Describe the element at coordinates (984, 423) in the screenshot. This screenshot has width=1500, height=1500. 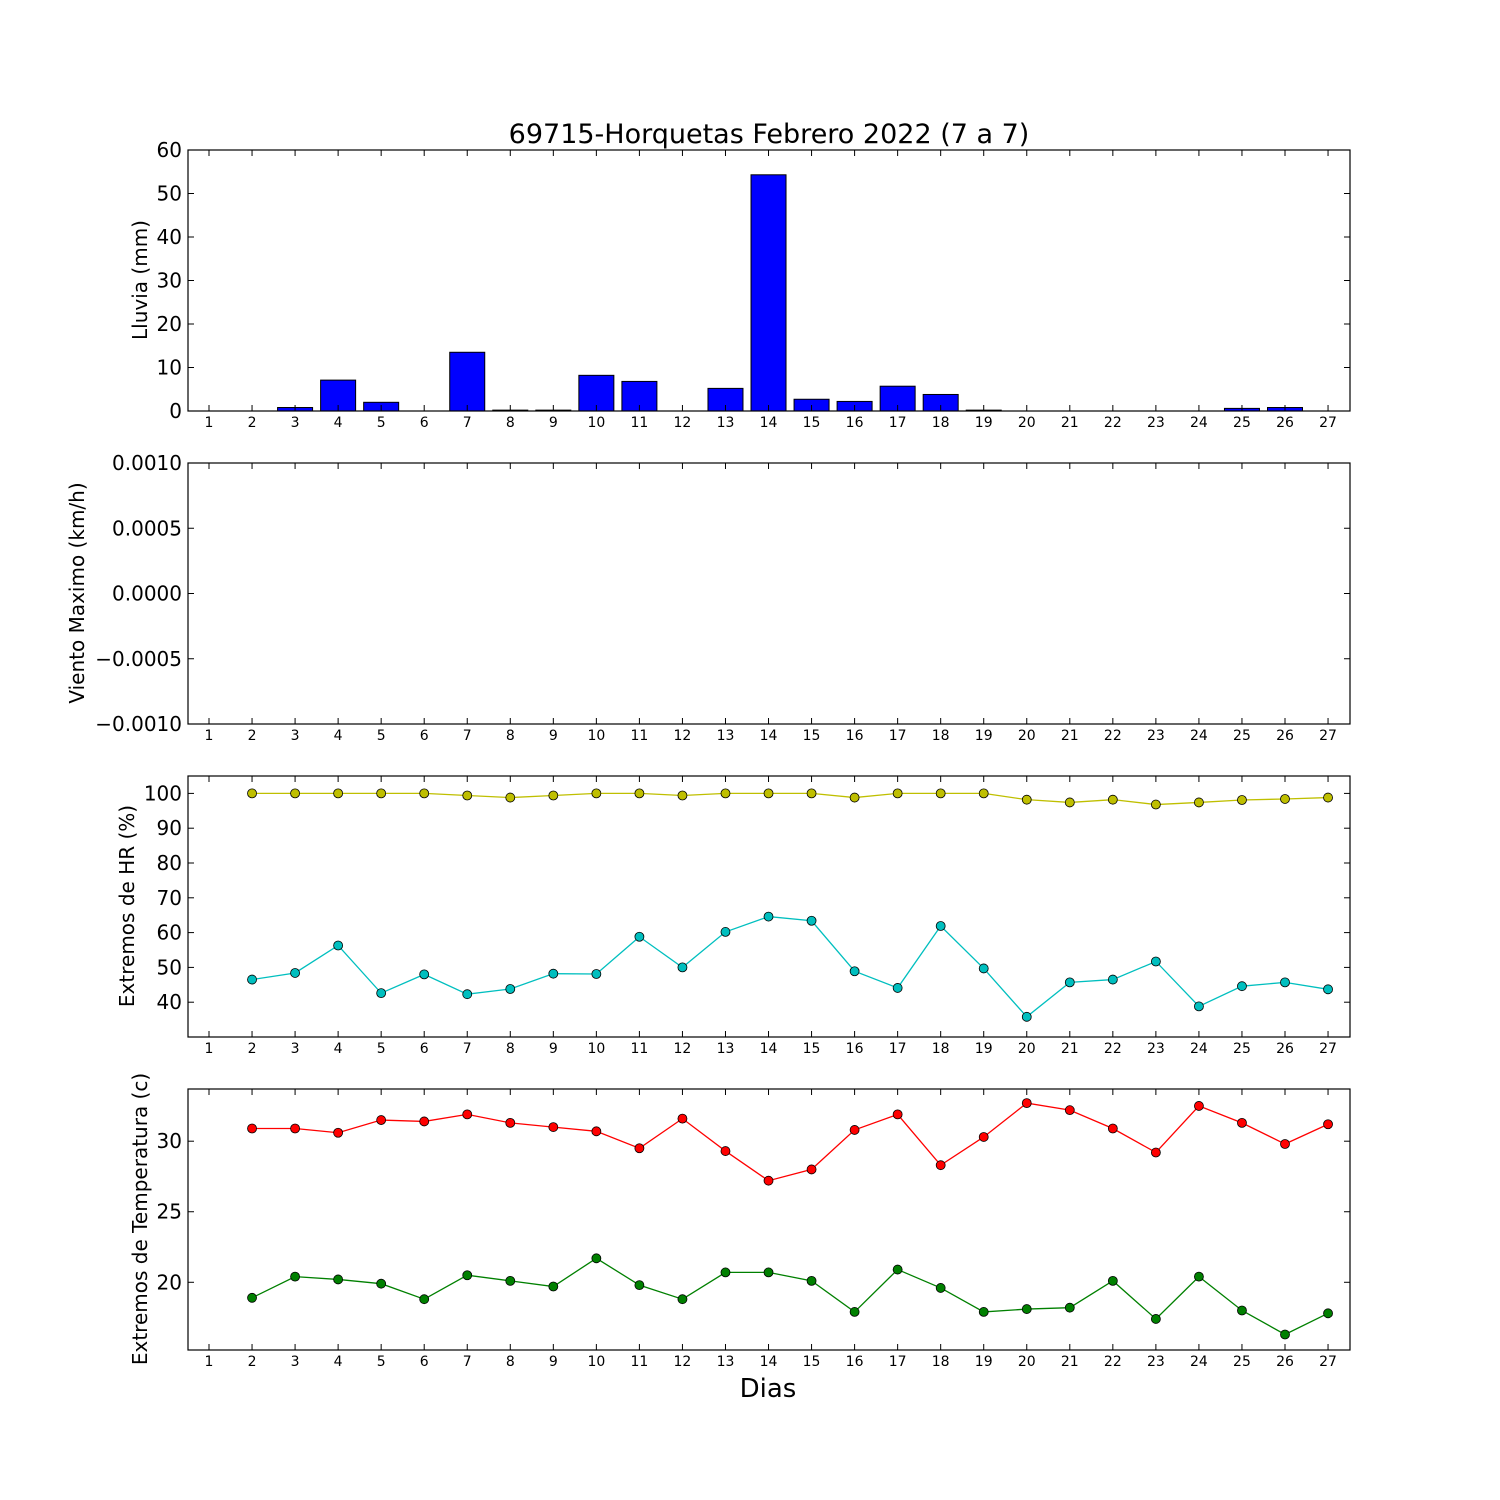
I see `xtick-label: 19` at that location.